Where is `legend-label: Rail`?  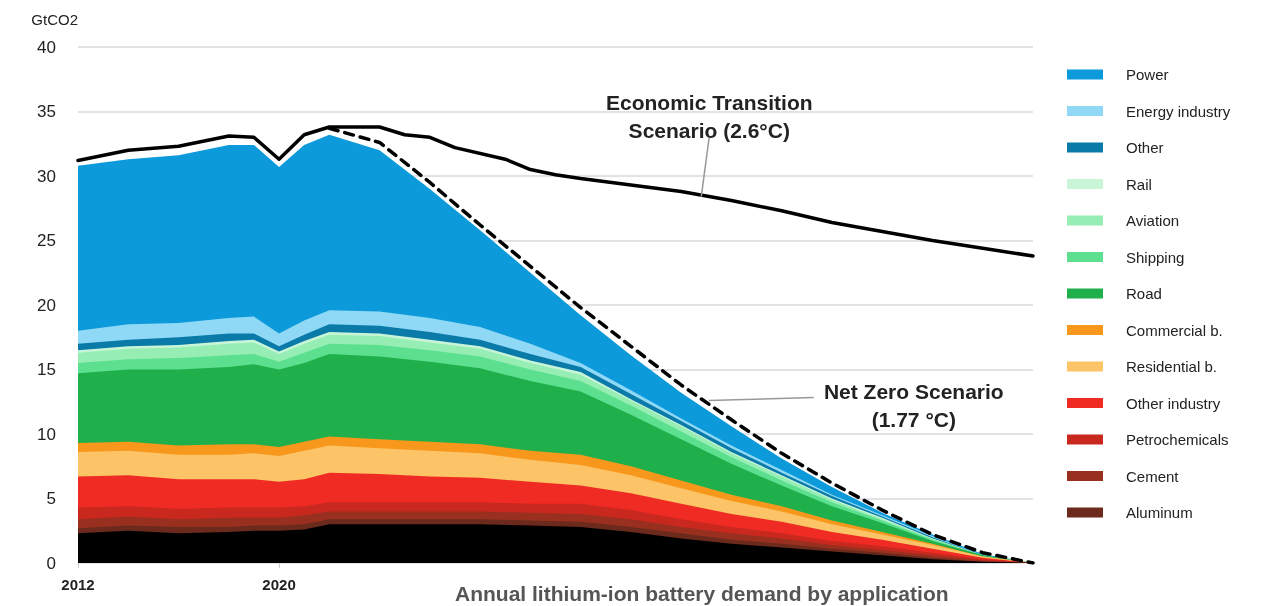
legend-label: Rail is located at coordinates (1139, 184).